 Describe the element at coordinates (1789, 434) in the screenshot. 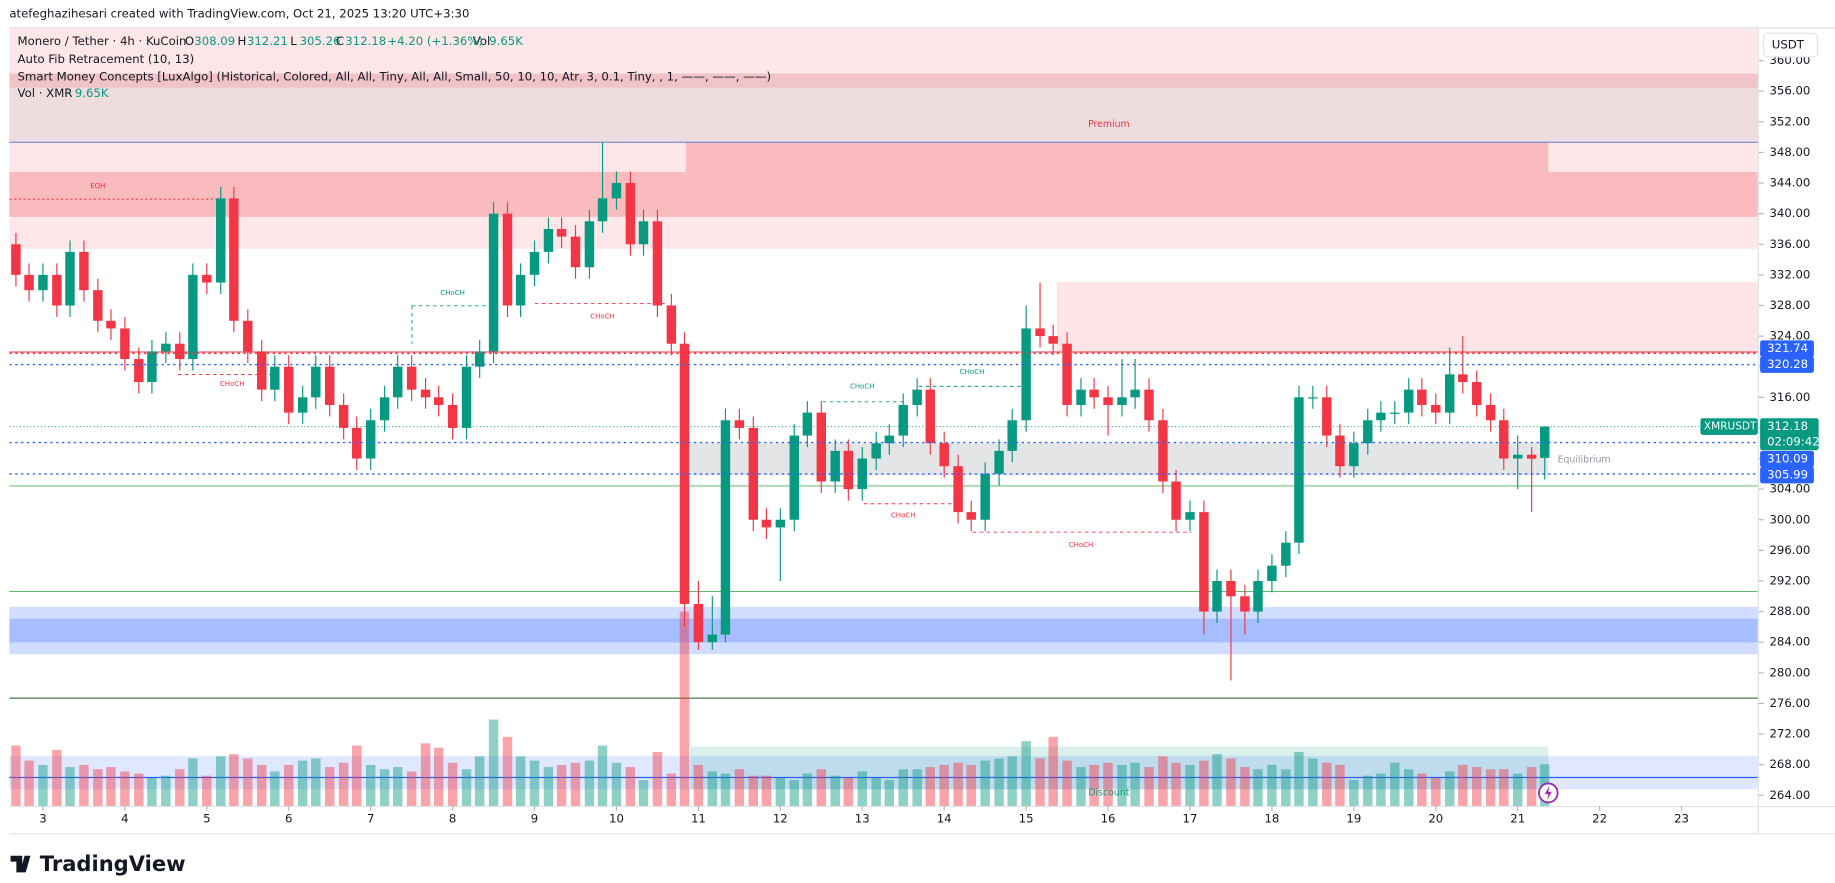

I see `current-price-box` at that location.